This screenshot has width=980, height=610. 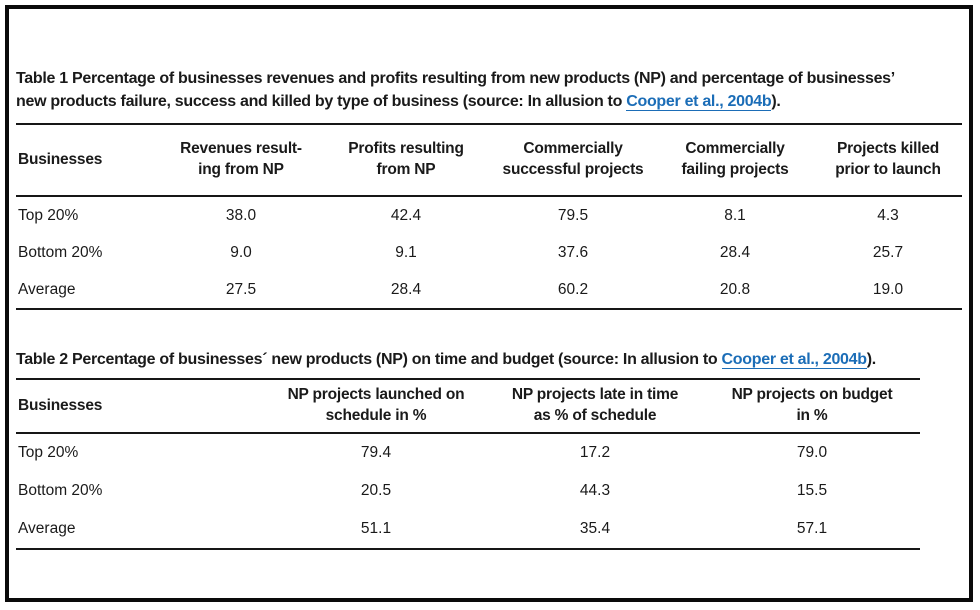 What do you see at coordinates (776, 101) in the screenshot?
I see `table1-caption-suffix: ).` at bounding box center [776, 101].